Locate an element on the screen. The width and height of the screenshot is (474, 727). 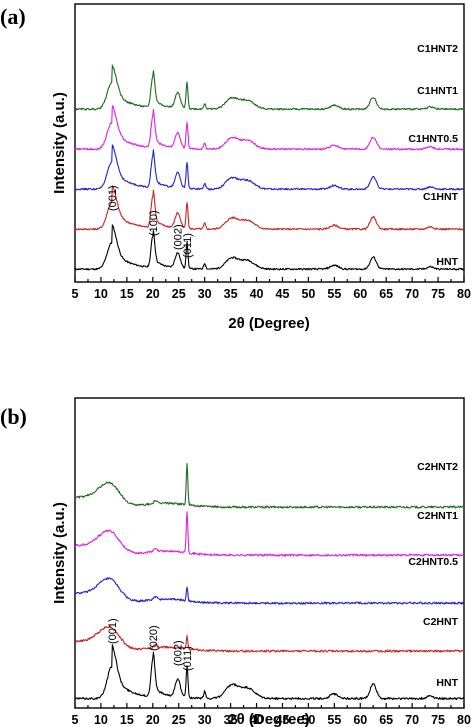
series-label: C2HNT0.5 is located at coordinates (433, 562).